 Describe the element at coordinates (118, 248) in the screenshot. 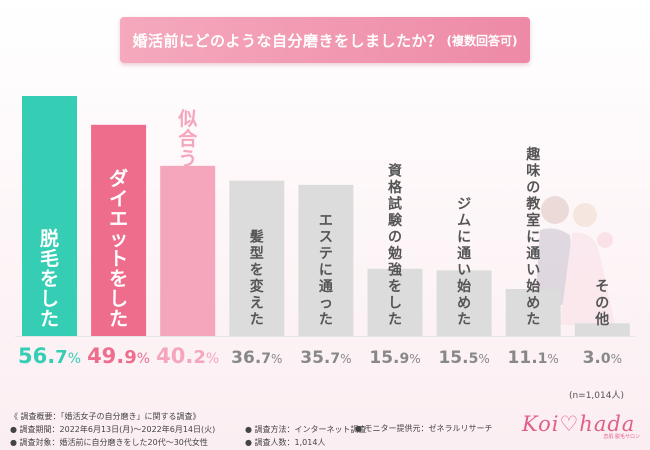

I see `category-label-1: ダイエットをした` at that location.